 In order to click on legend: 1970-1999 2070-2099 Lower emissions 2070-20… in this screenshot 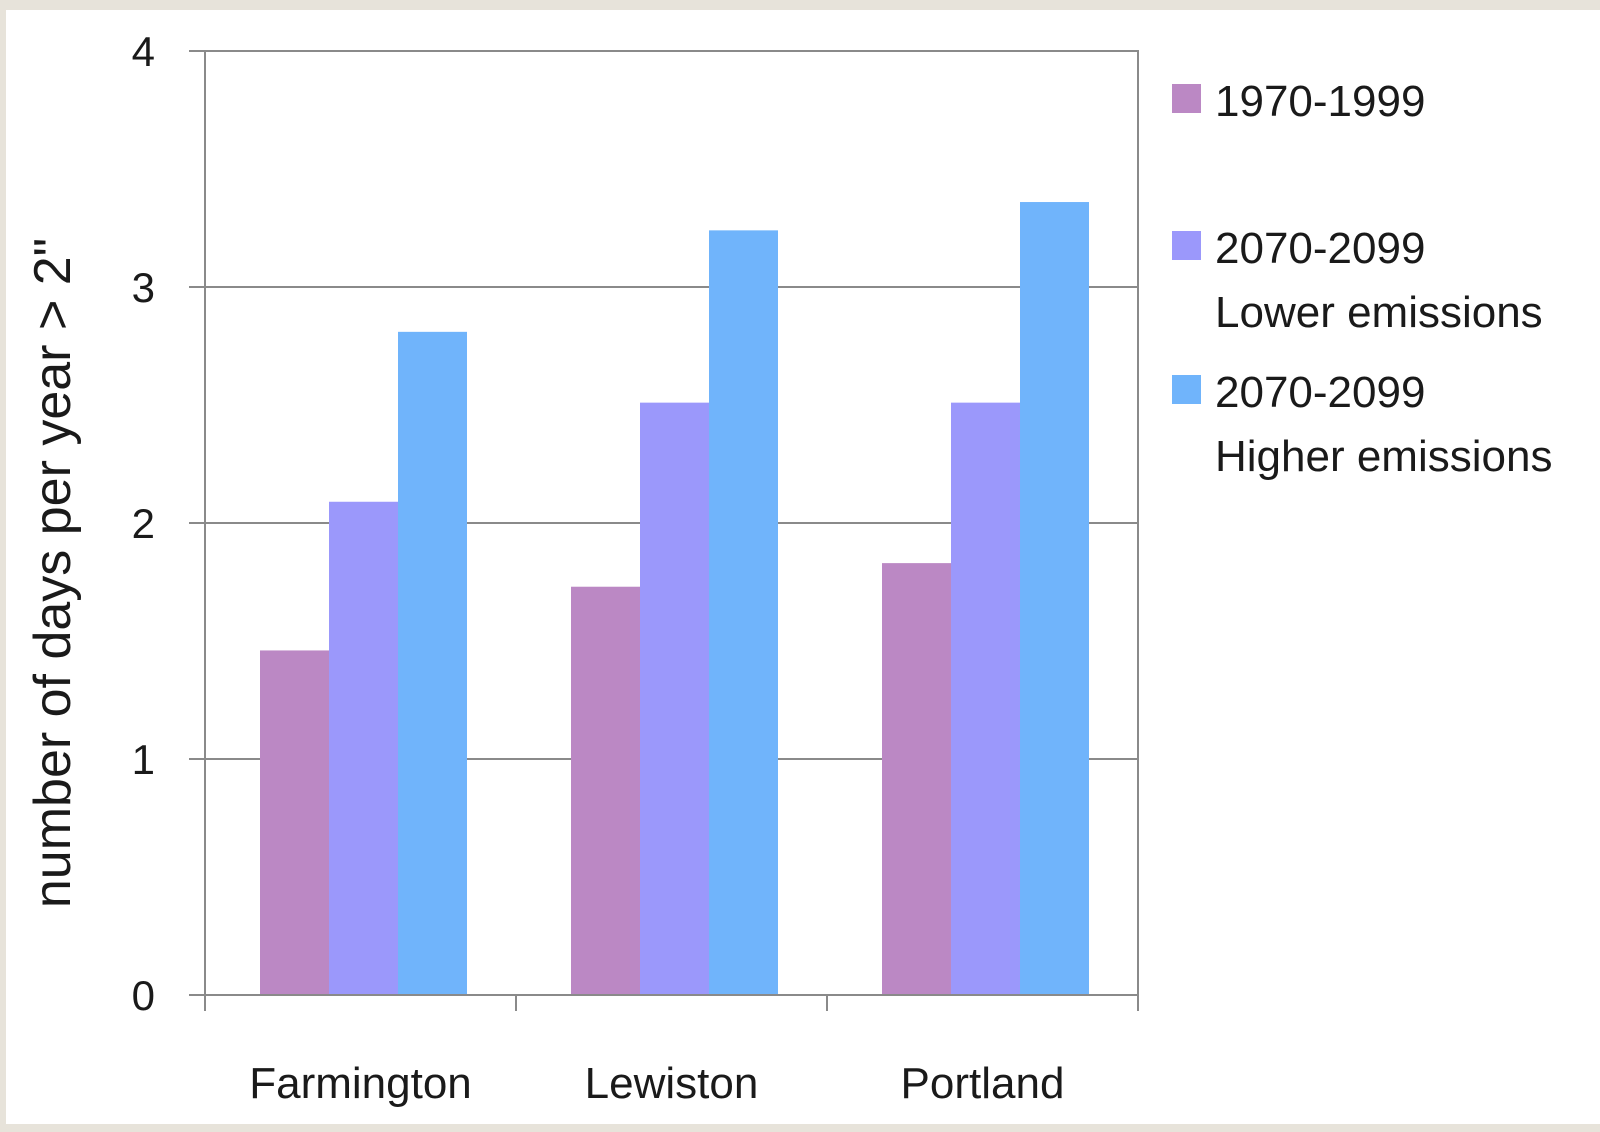, I will do `click(1362, 279)`.